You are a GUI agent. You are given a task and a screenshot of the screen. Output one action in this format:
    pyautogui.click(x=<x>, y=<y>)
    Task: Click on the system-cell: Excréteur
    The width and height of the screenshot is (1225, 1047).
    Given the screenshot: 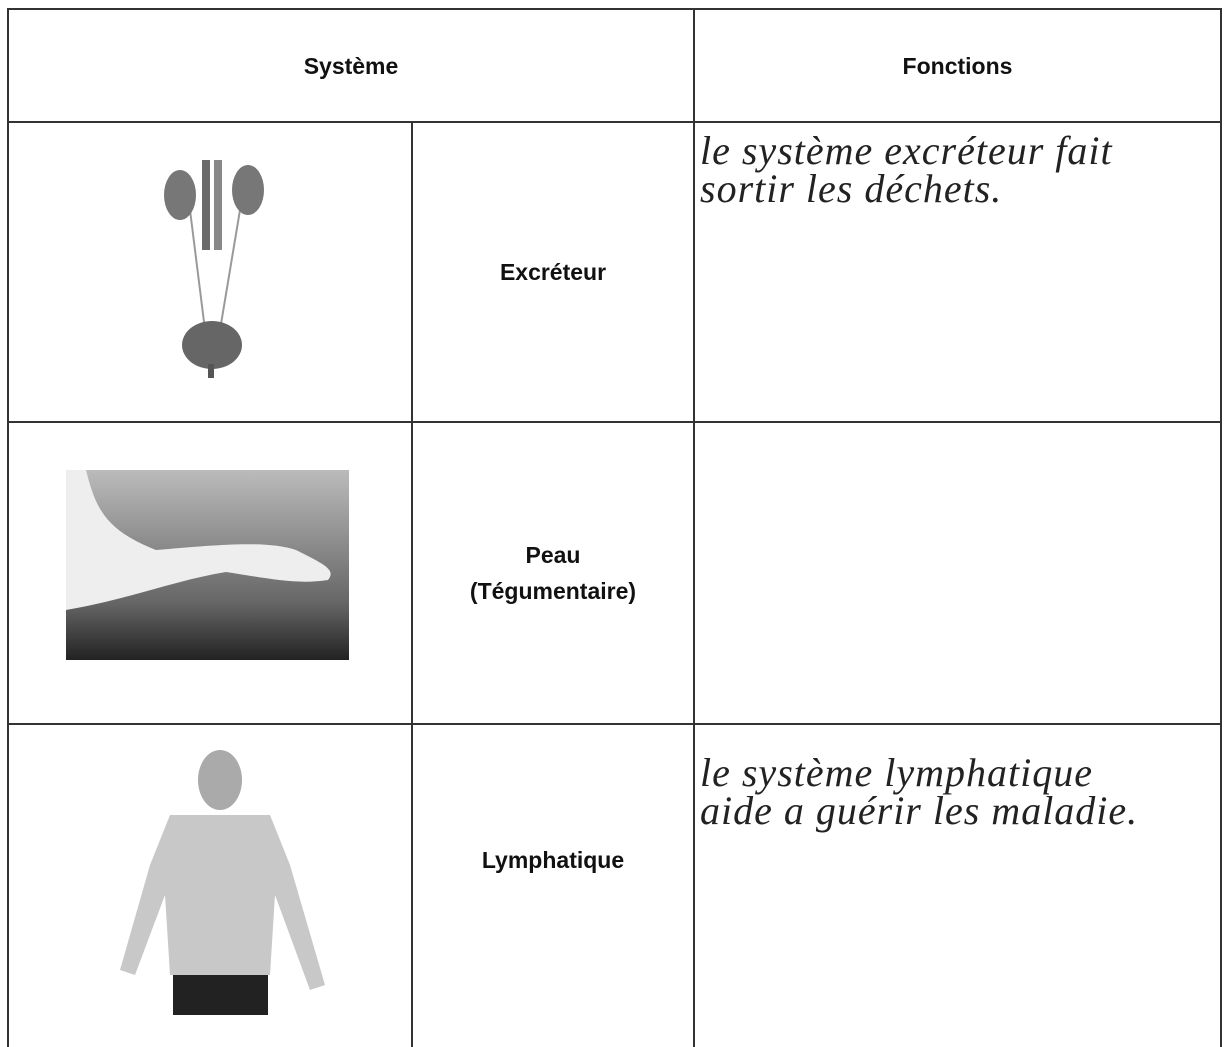 What is the action you would take?
    pyautogui.click(x=553, y=272)
    